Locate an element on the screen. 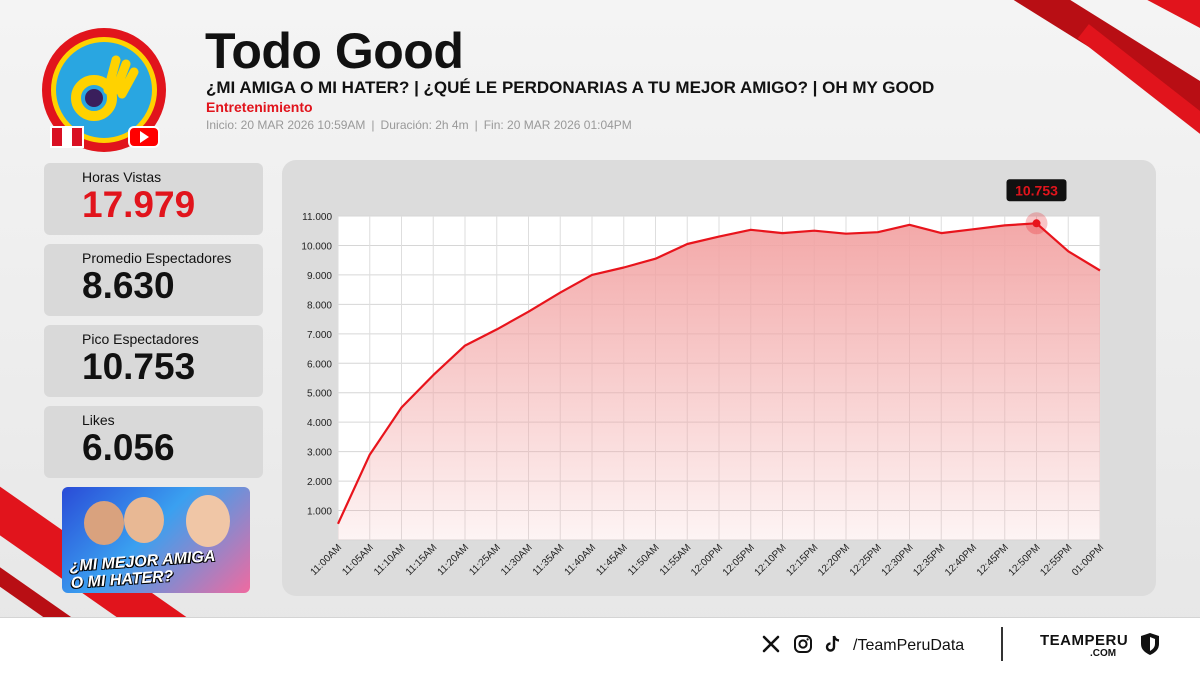  channel-title: Todo Good is located at coordinates (334, 51).